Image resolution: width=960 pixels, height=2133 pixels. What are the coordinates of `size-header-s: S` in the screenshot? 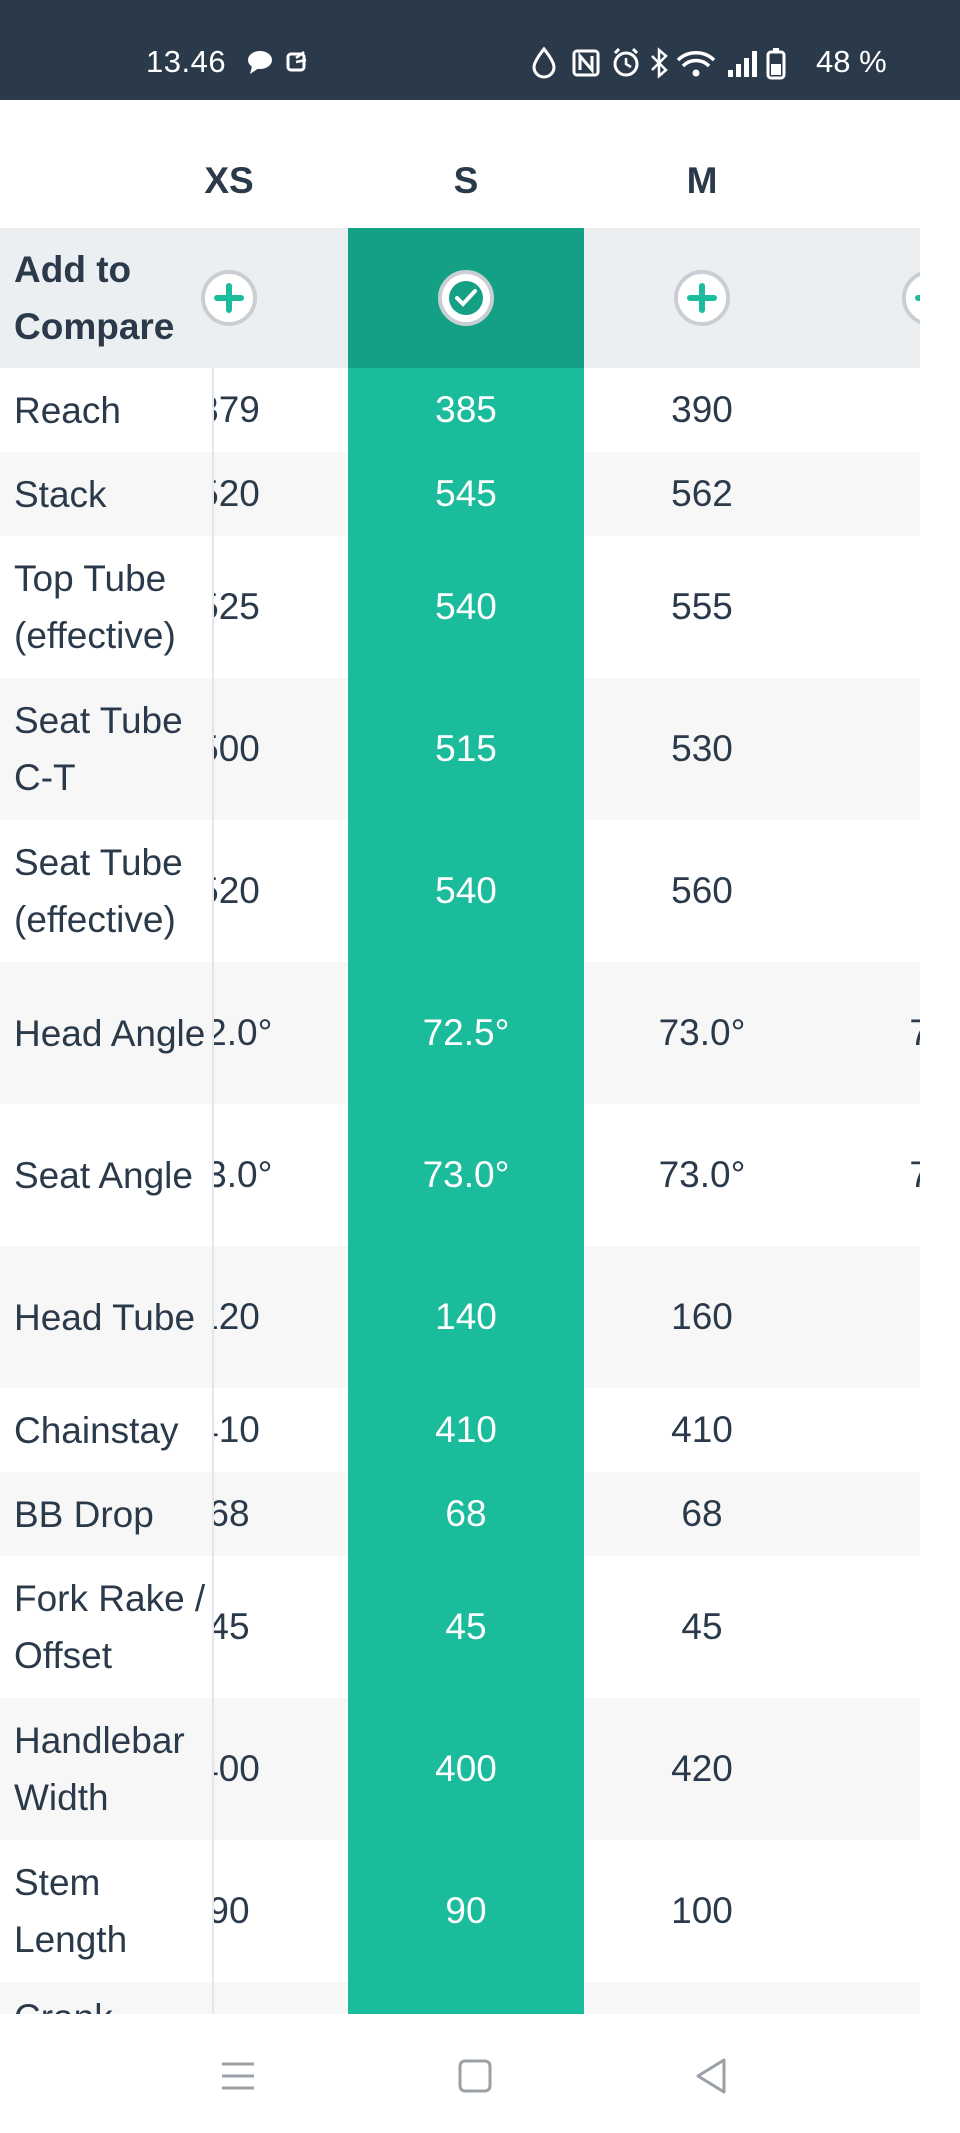 It's located at (466, 180).